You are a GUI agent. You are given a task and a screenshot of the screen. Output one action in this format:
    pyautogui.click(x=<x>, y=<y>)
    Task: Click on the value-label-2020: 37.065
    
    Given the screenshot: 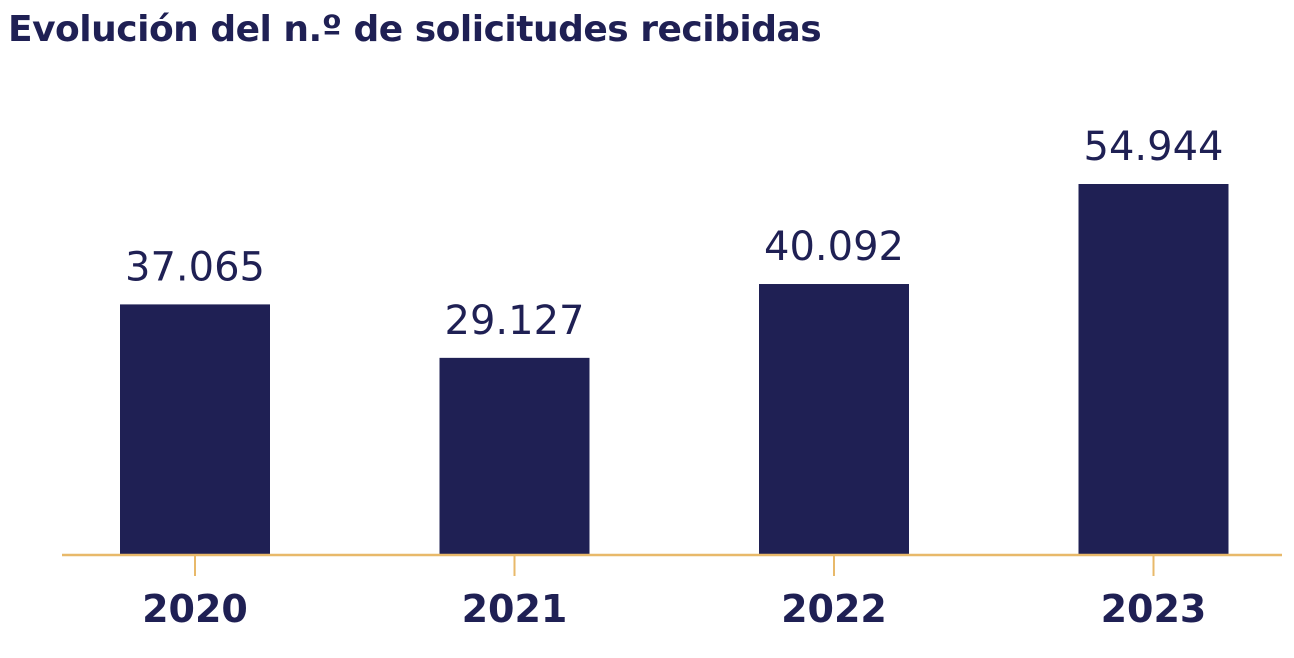 What is the action you would take?
    pyautogui.click(x=195, y=267)
    